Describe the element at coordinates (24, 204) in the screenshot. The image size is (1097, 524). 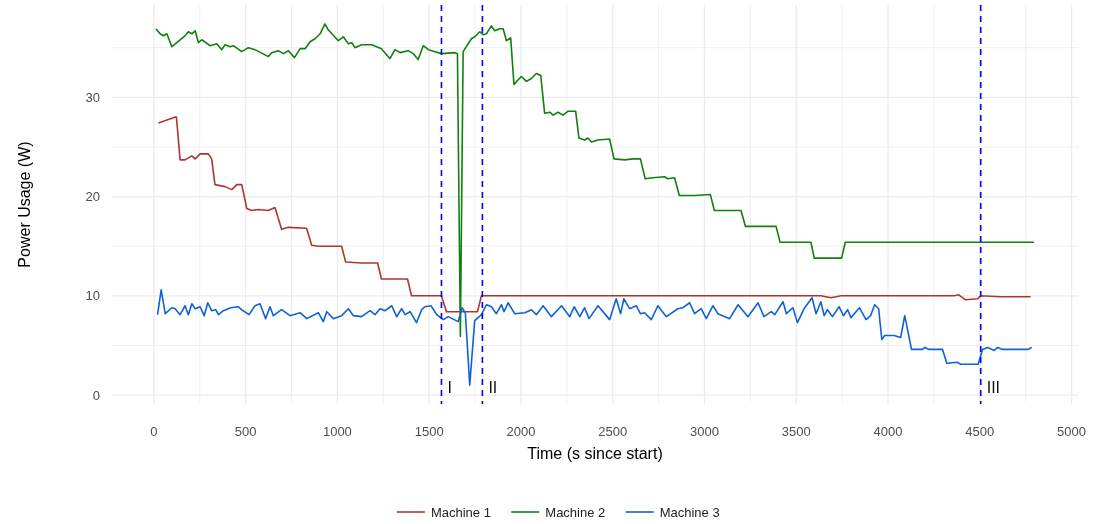
I see `y-axis-title: Power Usage (W)` at that location.